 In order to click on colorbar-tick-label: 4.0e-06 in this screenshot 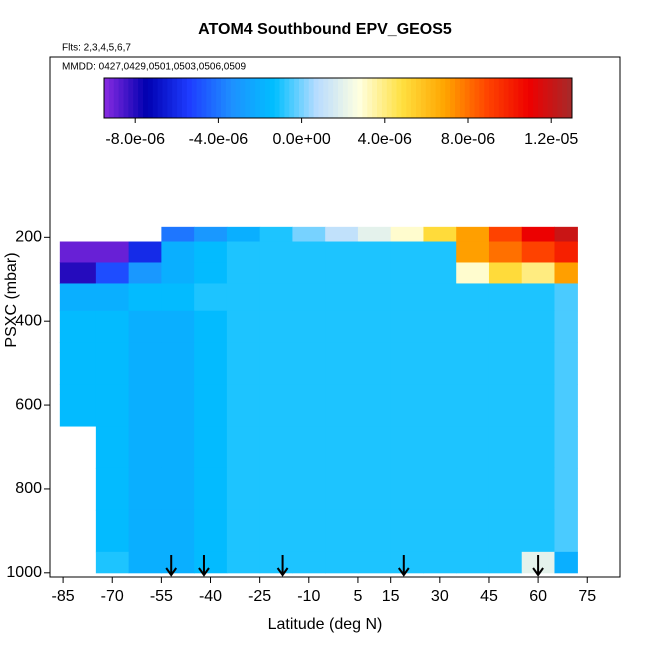, I will do `click(385, 139)`.